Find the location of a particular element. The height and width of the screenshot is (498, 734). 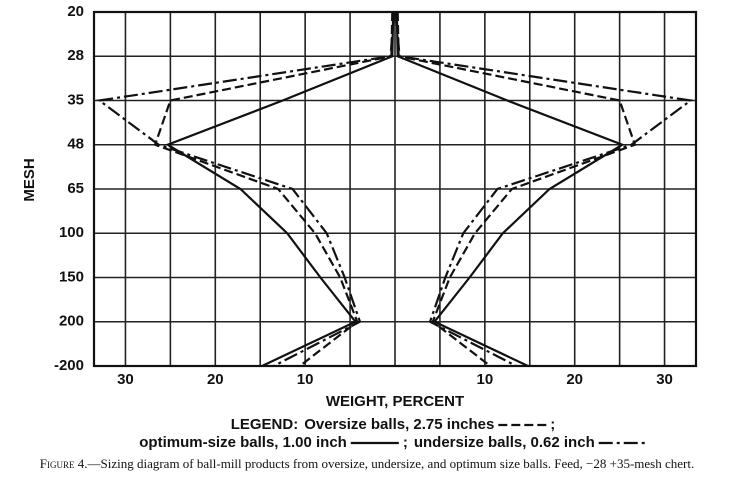

y-tick-label: 100 is located at coordinates (71, 232).